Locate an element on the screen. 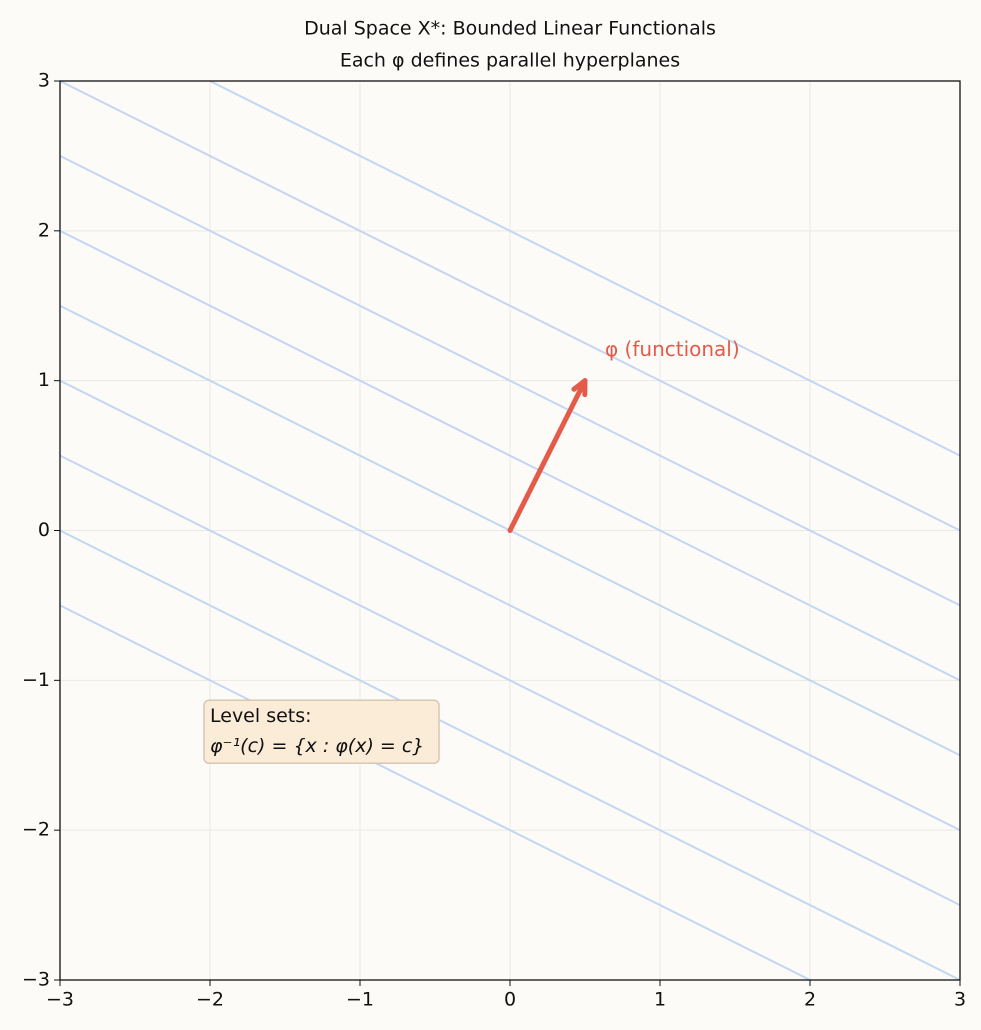 The height and width of the screenshot is (1030, 981). y-tick-label: 0 is located at coordinates (44, 530).